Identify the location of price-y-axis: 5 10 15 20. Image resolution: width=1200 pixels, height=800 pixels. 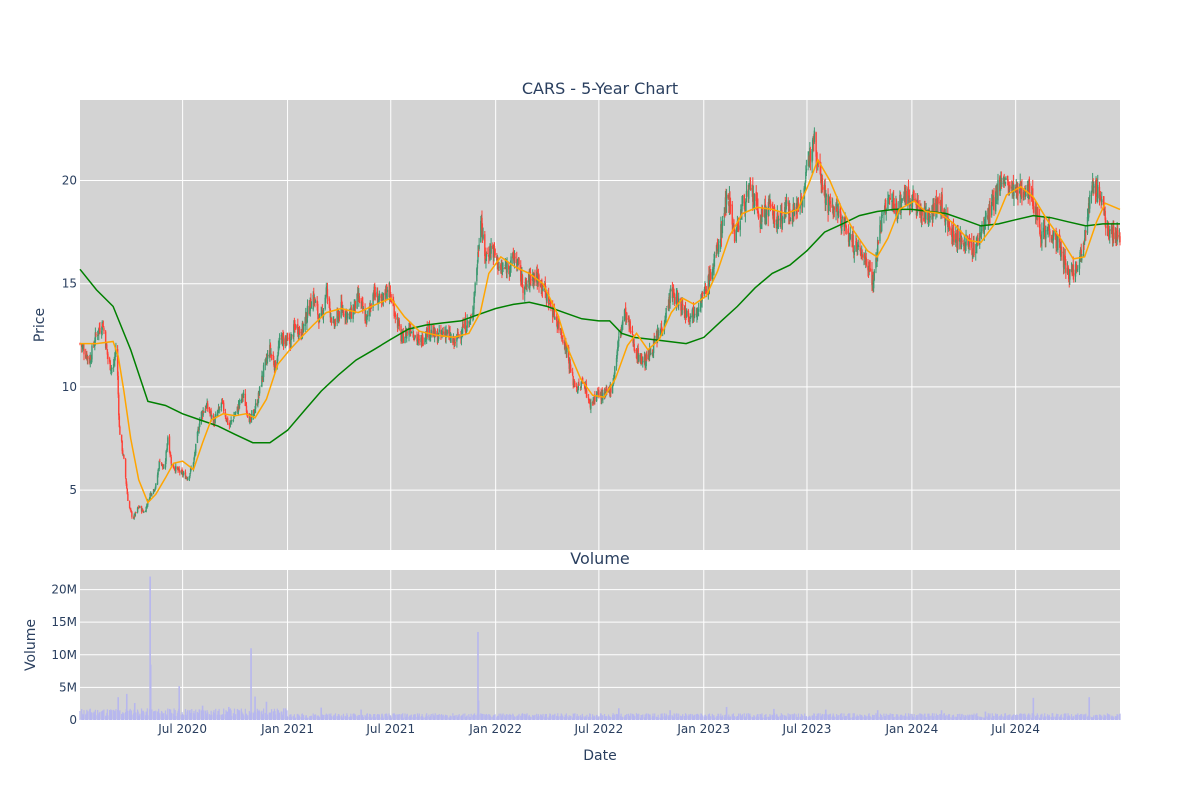
(69, 336).